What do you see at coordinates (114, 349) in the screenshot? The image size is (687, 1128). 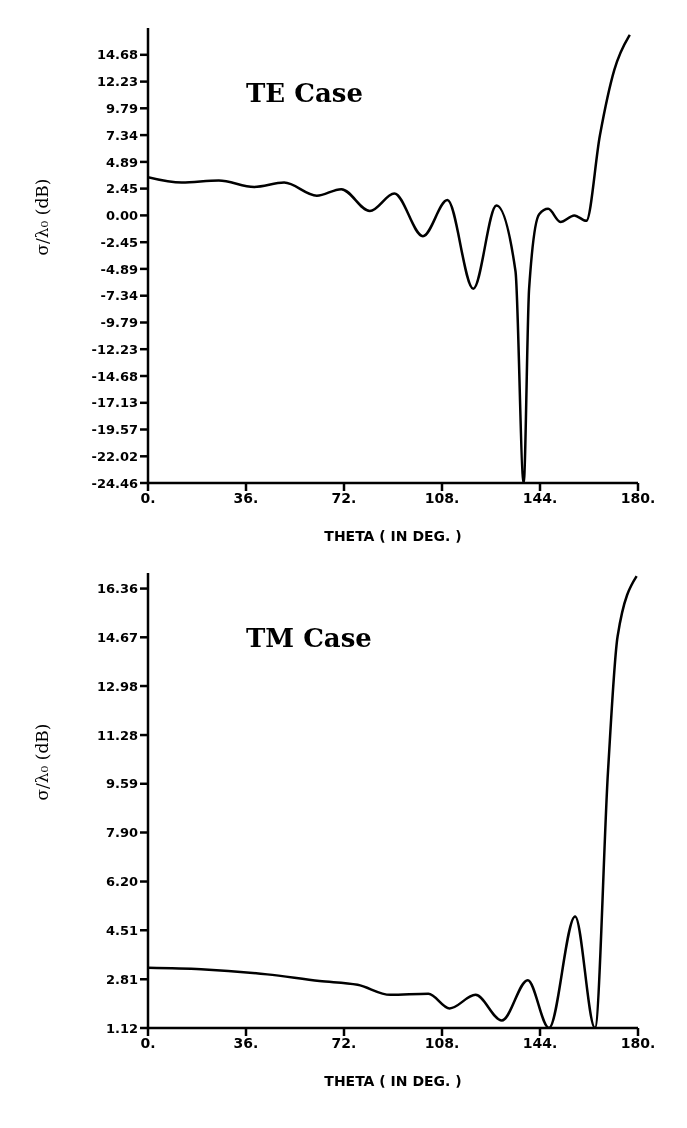 I see `y-tick-label: -12.23` at bounding box center [114, 349].